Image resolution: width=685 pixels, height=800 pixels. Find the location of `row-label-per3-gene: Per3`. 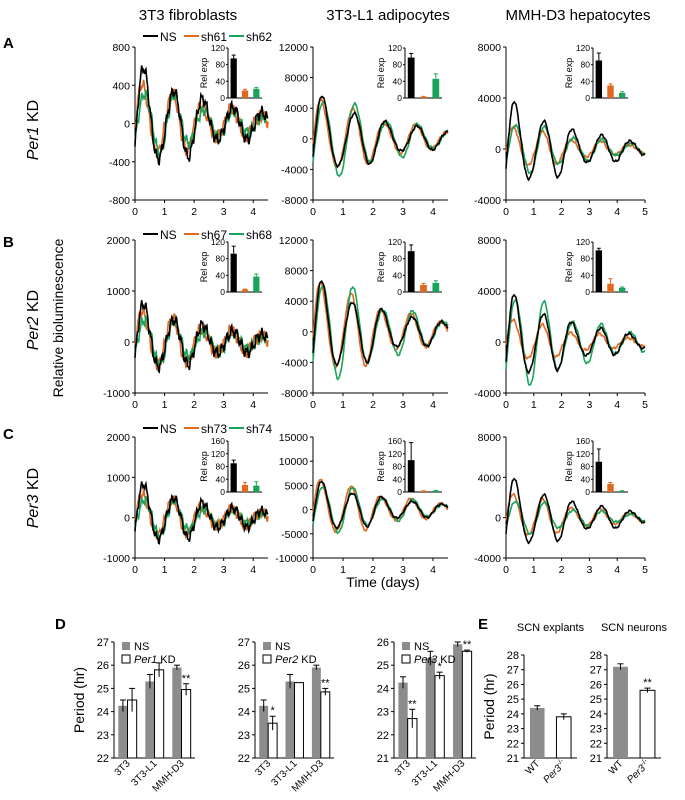

row-label-per3-gene: Per3 is located at coordinates (33, 511).